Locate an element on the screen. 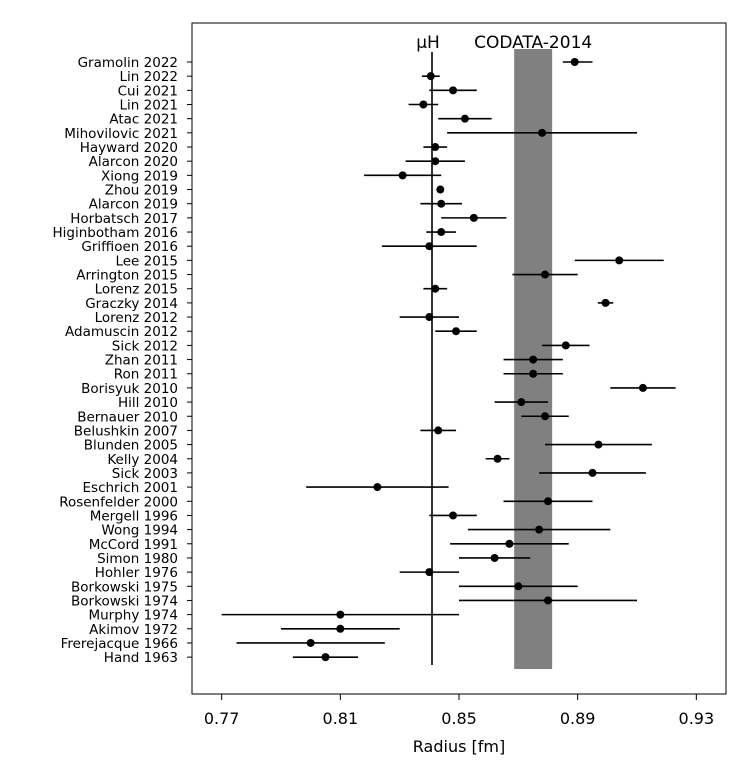 Image resolution: width=750 pixels, height=780 pixels. y-tick-label: Hohler 1976 is located at coordinates (136, 573).